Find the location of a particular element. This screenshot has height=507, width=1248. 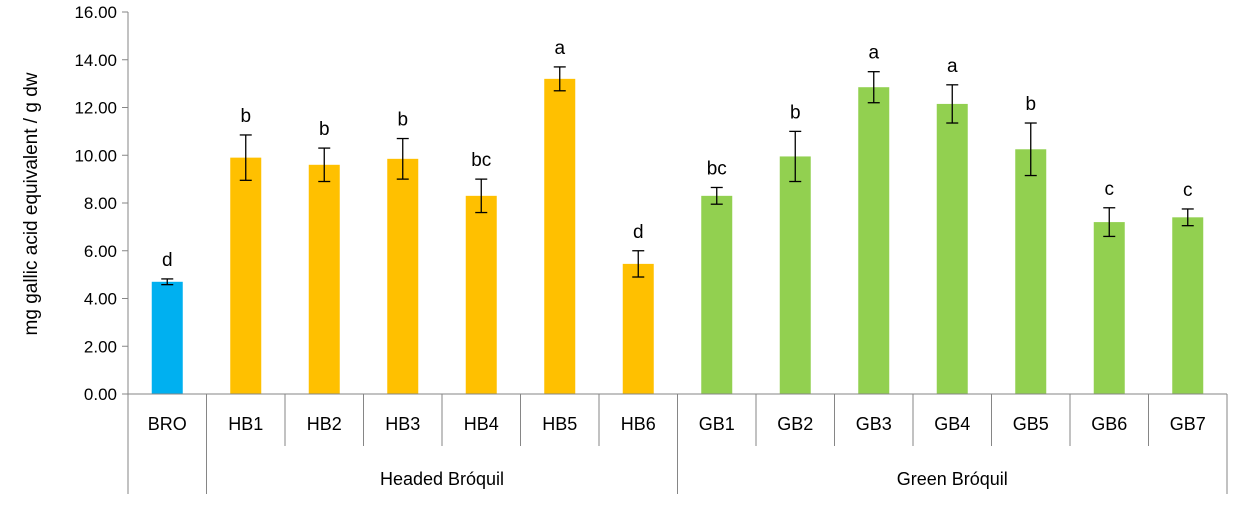

x-tick-label: GB6 is located at coordinates (1109, 424).